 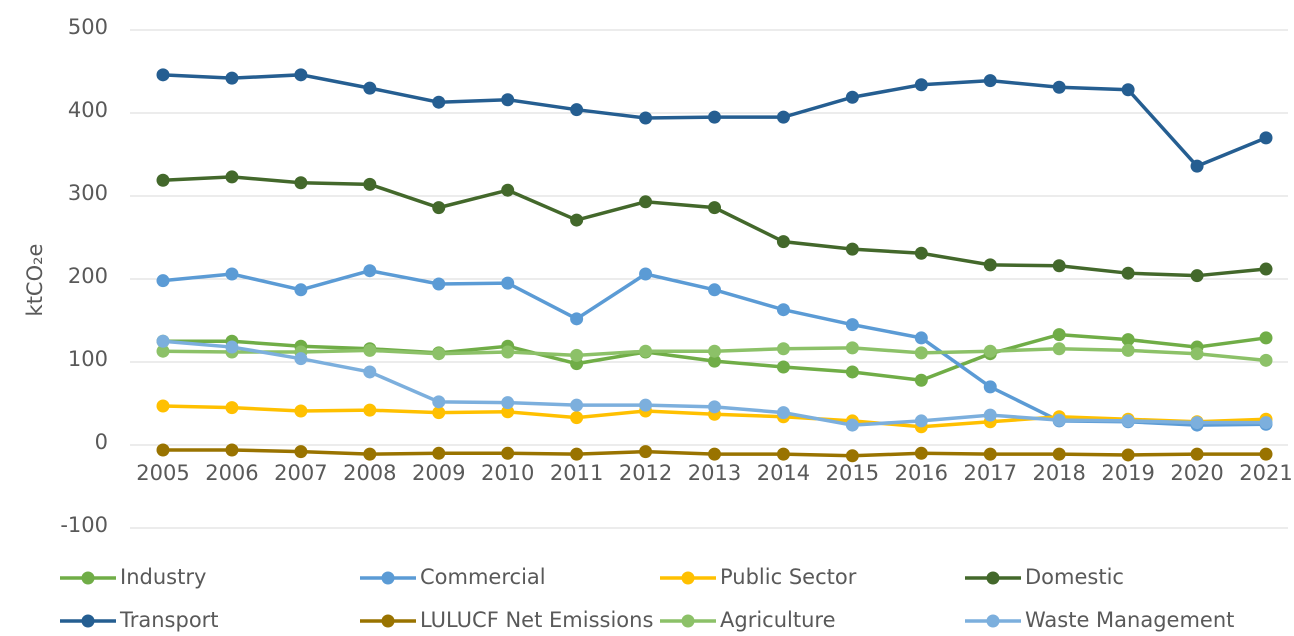 I want to click on x-tick-label: 2014, so click(x=783, y=473).